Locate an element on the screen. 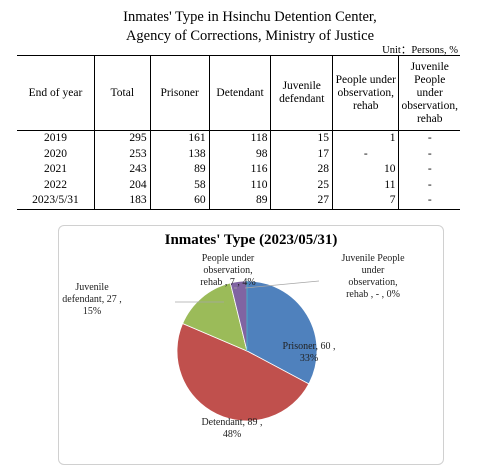 This screenshot has height=469, width=500. cell-prisoner: 58 is located at coordinates (179, 185).